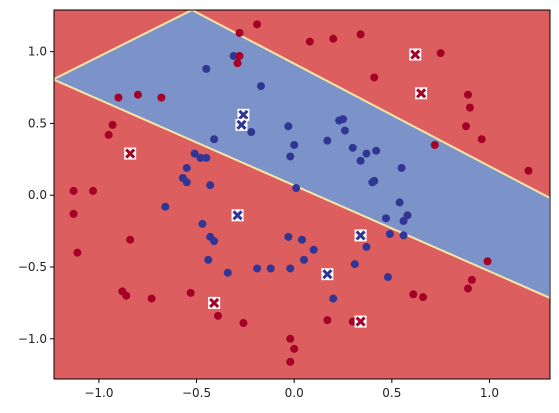  I want to click on y-tick-label: 1.0, so click(37, 52).